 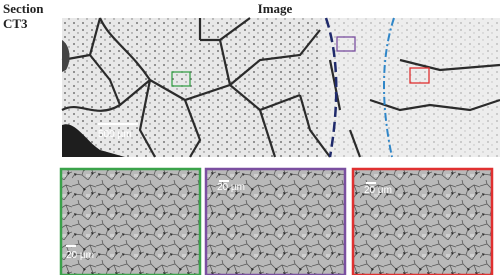 What do you see at coordinates (23, 8) in the screenshot?
I see `column-header: Section` at bounding box center [23, 8].